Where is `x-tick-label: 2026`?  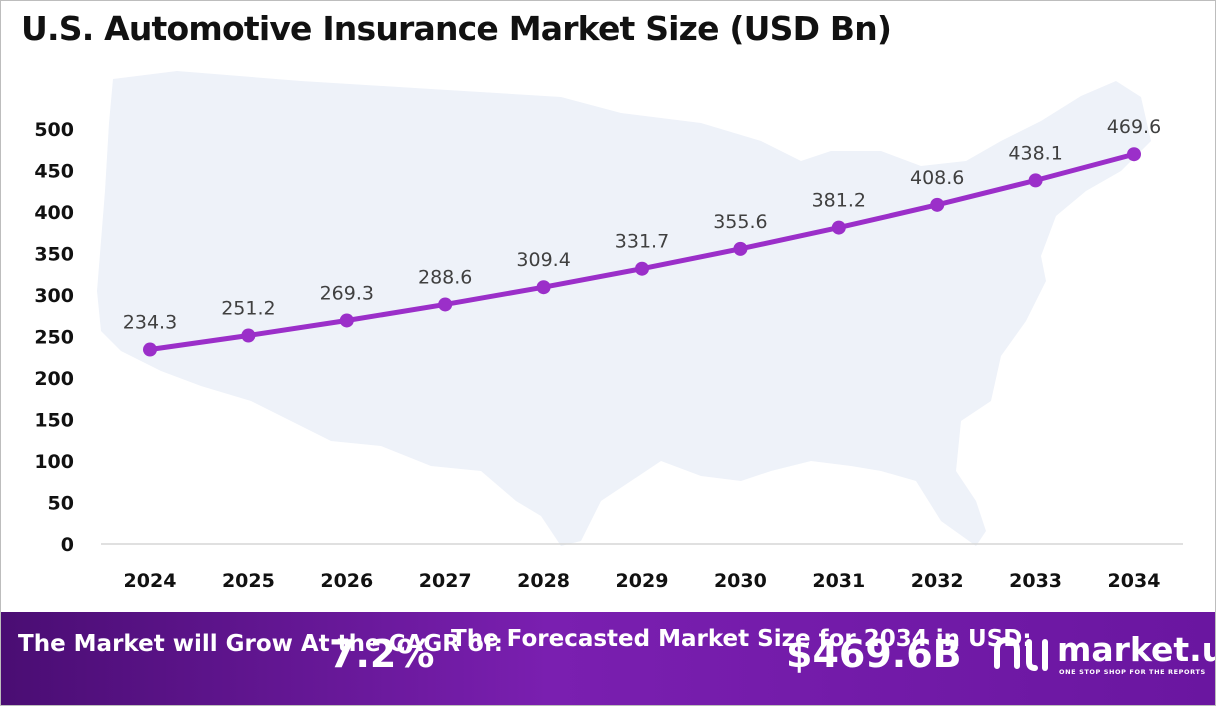 x-tick-label: 2026 is located at coordinates (346, 581).